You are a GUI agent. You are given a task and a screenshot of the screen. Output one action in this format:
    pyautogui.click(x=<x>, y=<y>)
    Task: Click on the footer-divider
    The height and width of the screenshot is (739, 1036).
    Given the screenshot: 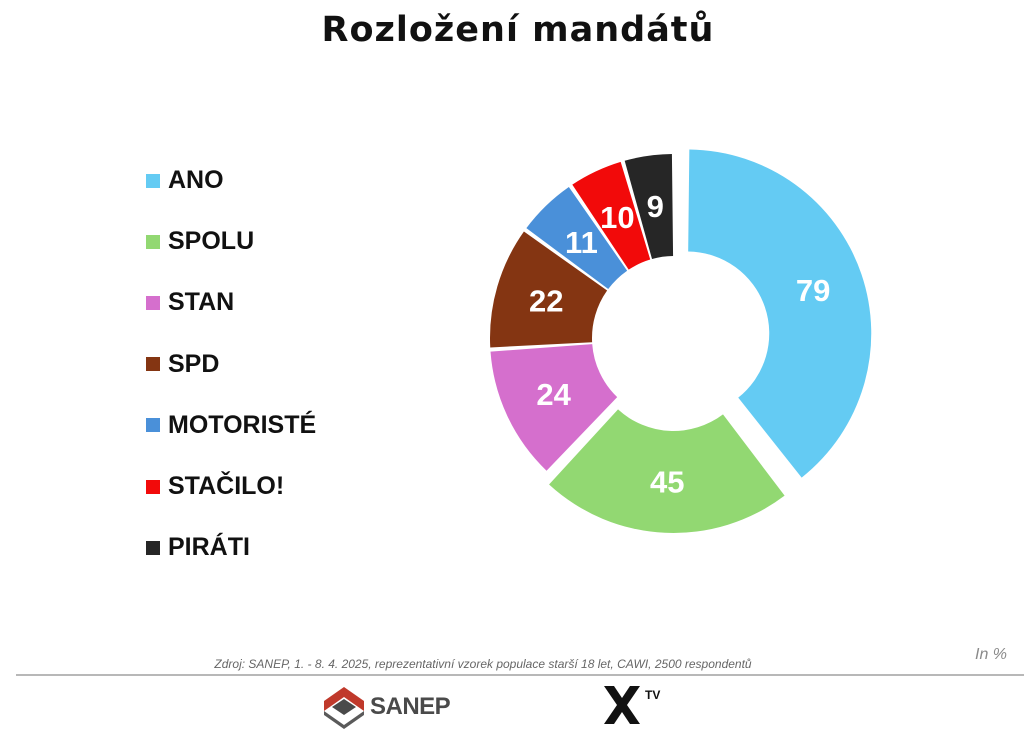 What is the action you would take?
    pyautogui.click(x=520, y=675)
    